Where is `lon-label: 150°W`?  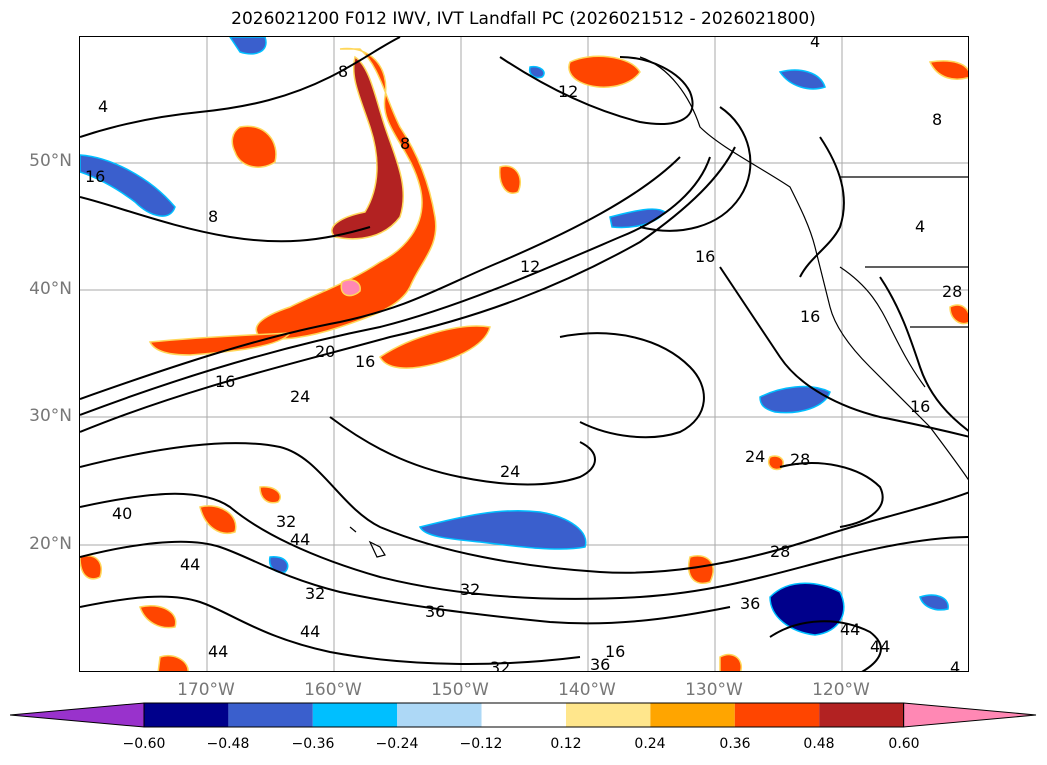
lon-label: 150°W is located at coordinates (460, 690).